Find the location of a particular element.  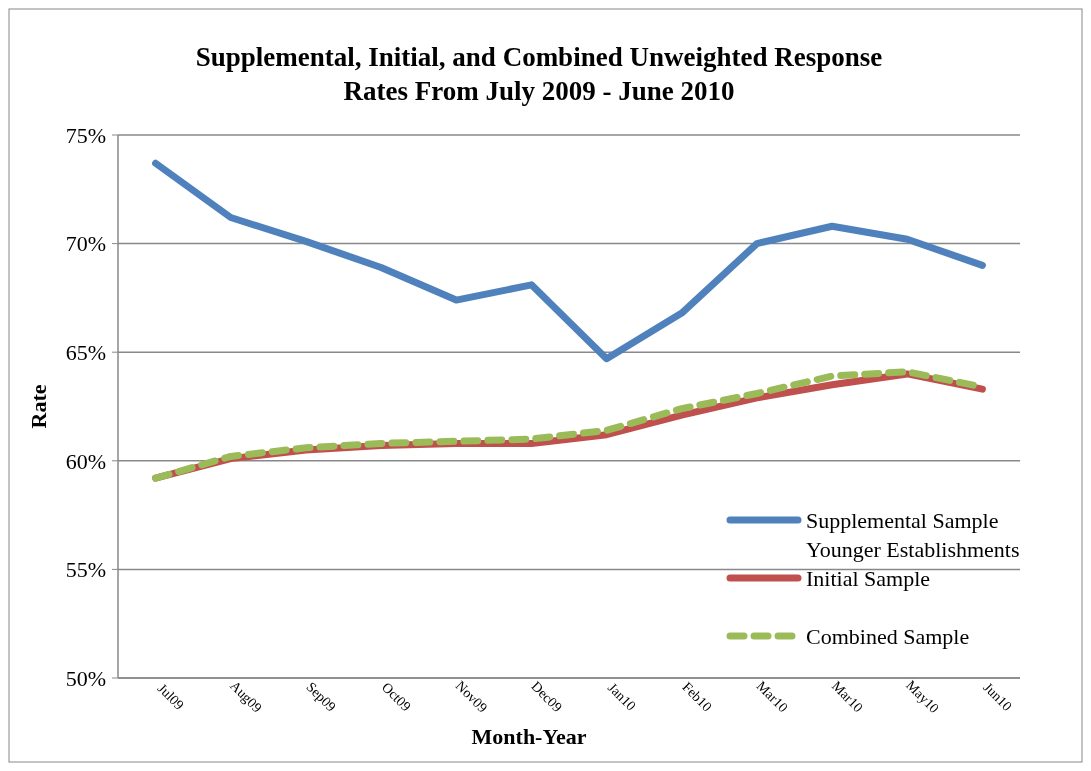

y-tick-label: 55% is located at coordinates (85, 570).